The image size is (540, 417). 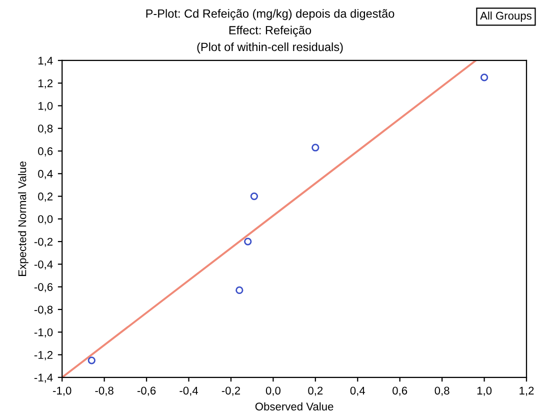 What do you see at coordinates (62, 391) in the screenshot?
I see `x-tick-label: -1,0` at bounding box center [62, 391].